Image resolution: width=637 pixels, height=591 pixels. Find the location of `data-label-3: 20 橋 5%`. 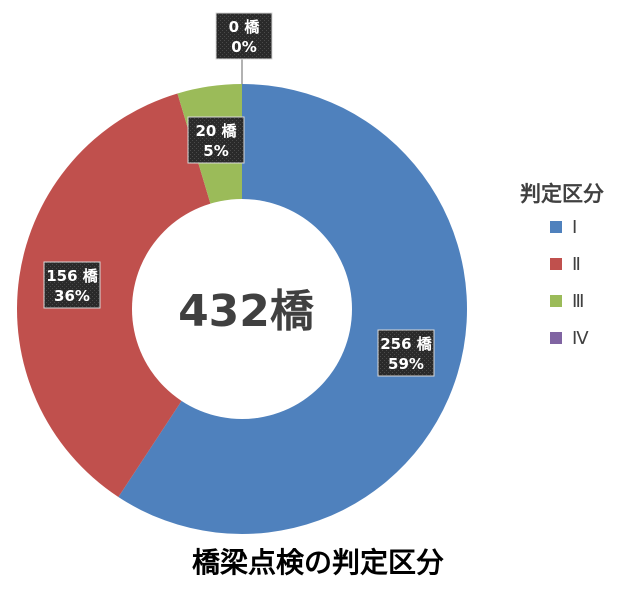

data-label-3: 20 橋 5% is located at coordinates (216, 140).